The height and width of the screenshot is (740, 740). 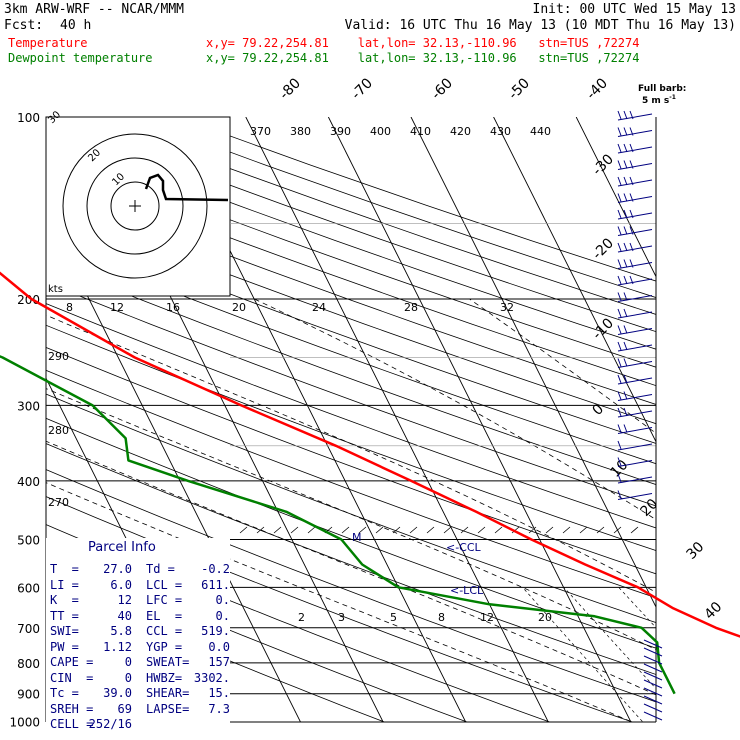 What do you see at coordinates (28, 695) in the screenshot?
I see `pressure-label-900: 900` at bounding box center [28, 695].